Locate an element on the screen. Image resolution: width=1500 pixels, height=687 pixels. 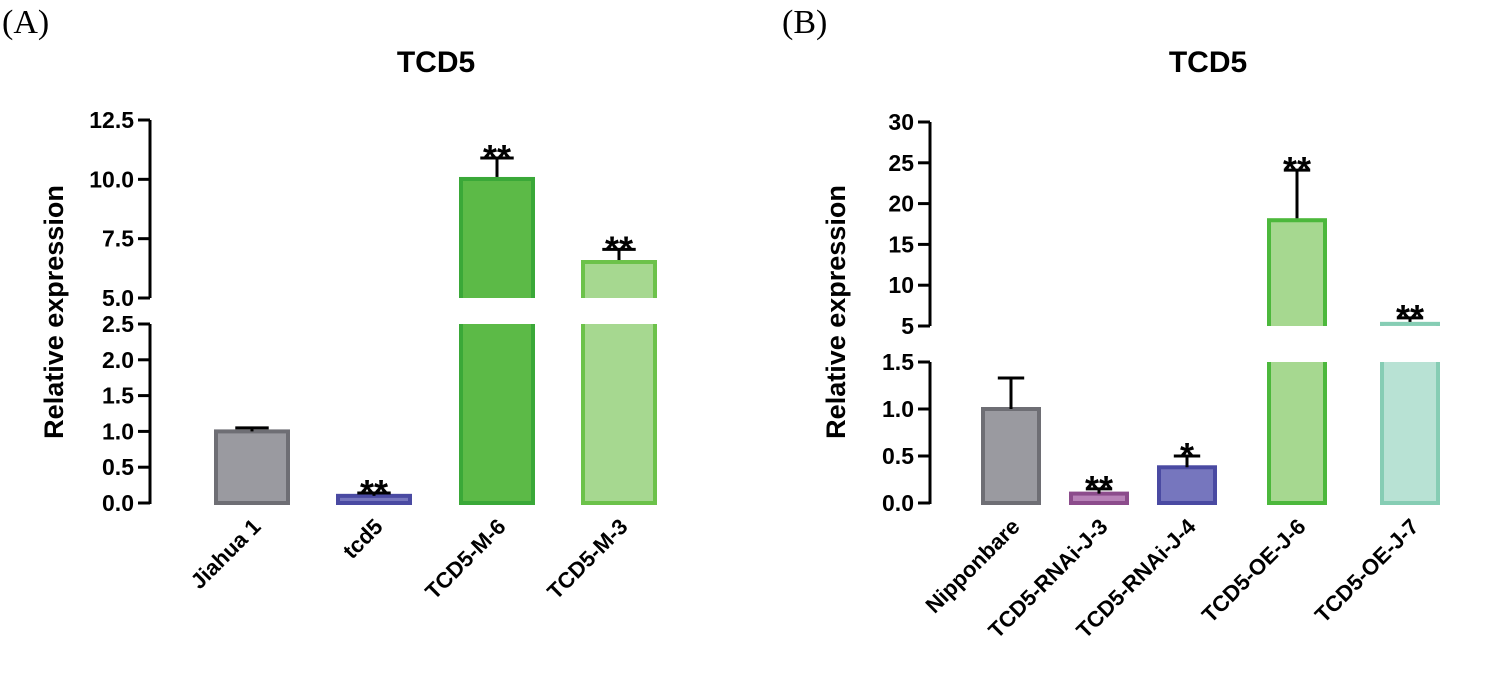
panel-a-y-axis: 0.0 0.5 1.0 1.5 2.0 2.55.0 7.5 10.0 12.5 is located at coordinates (120, 311).